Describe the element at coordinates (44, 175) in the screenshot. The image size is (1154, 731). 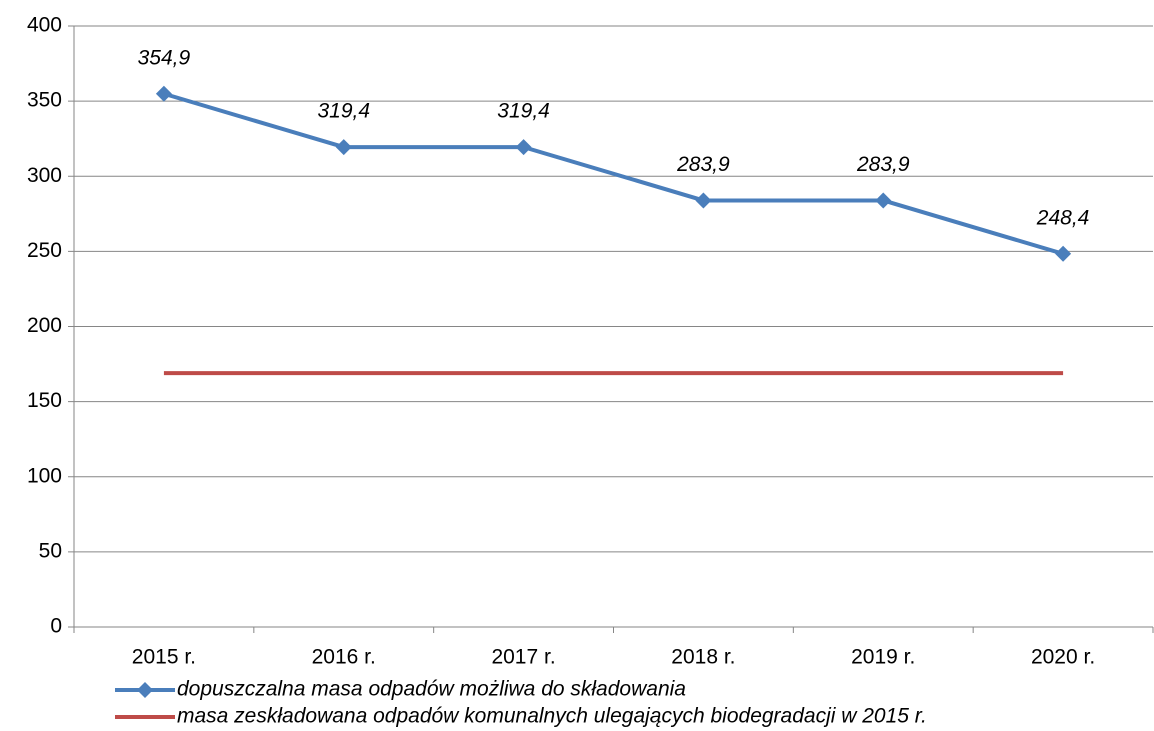
I see `y-tick-label: 300` at that location.